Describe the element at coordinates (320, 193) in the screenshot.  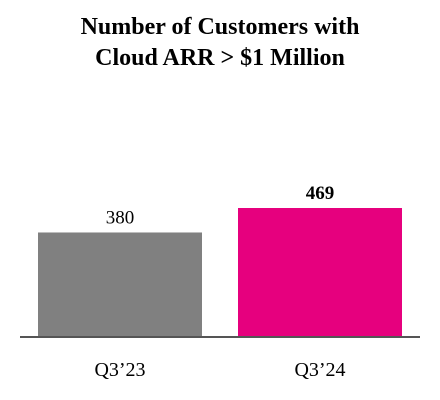
I see `bar-value-label-2: 469` at that location.